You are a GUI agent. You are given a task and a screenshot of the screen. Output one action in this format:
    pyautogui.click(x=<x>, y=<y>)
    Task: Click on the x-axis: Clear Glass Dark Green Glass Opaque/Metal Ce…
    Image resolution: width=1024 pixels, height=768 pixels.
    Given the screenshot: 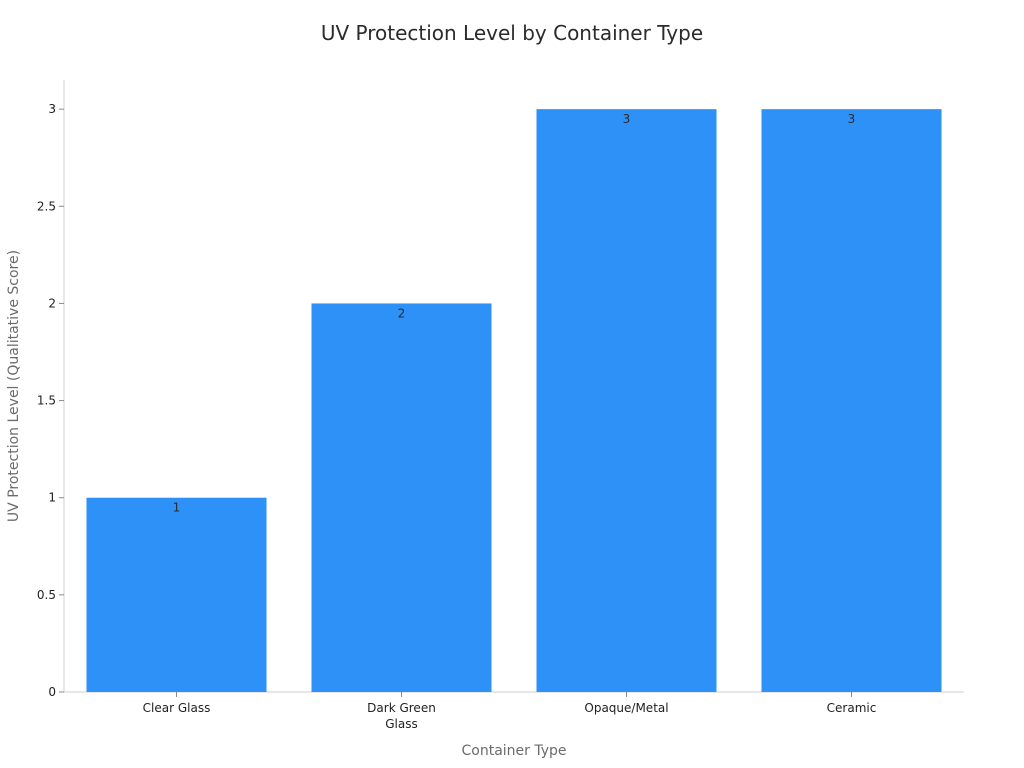 What is the action you would take?
    pyautogui.click(x=514, y=711)
    